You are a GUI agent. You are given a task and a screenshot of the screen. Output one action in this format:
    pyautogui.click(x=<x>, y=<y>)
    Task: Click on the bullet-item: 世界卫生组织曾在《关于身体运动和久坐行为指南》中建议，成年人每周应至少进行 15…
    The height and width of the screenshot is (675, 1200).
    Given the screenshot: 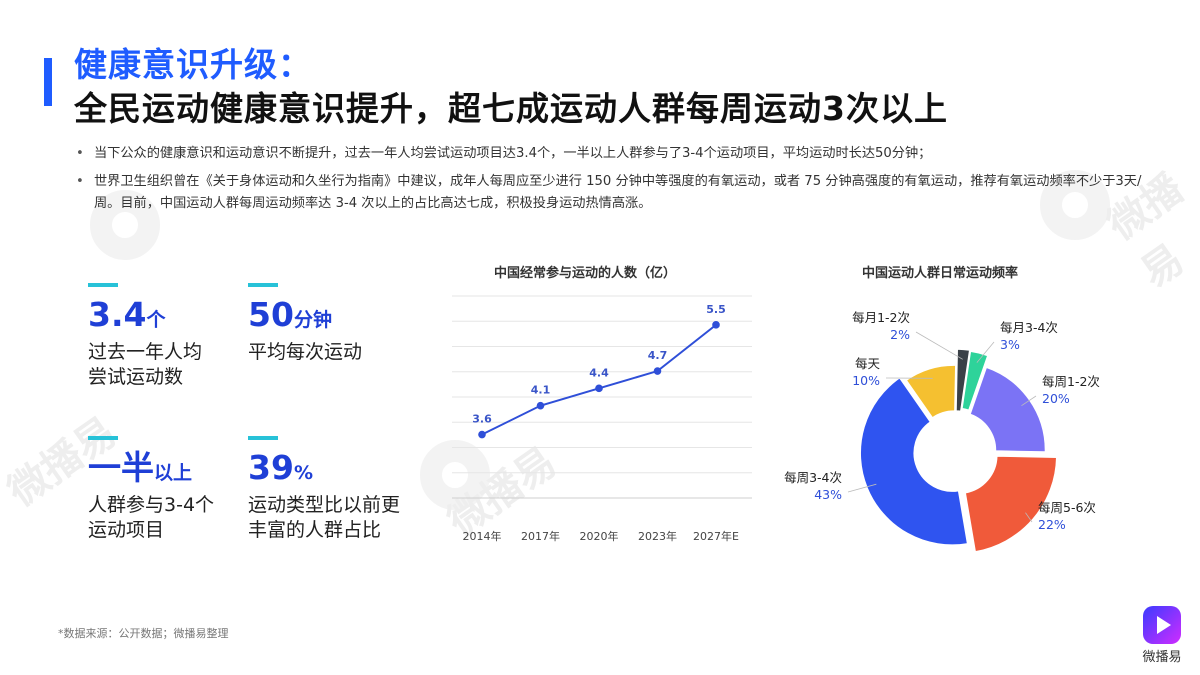 What is the action you would take?
    pyautogui.click(x=614, y=193)
    